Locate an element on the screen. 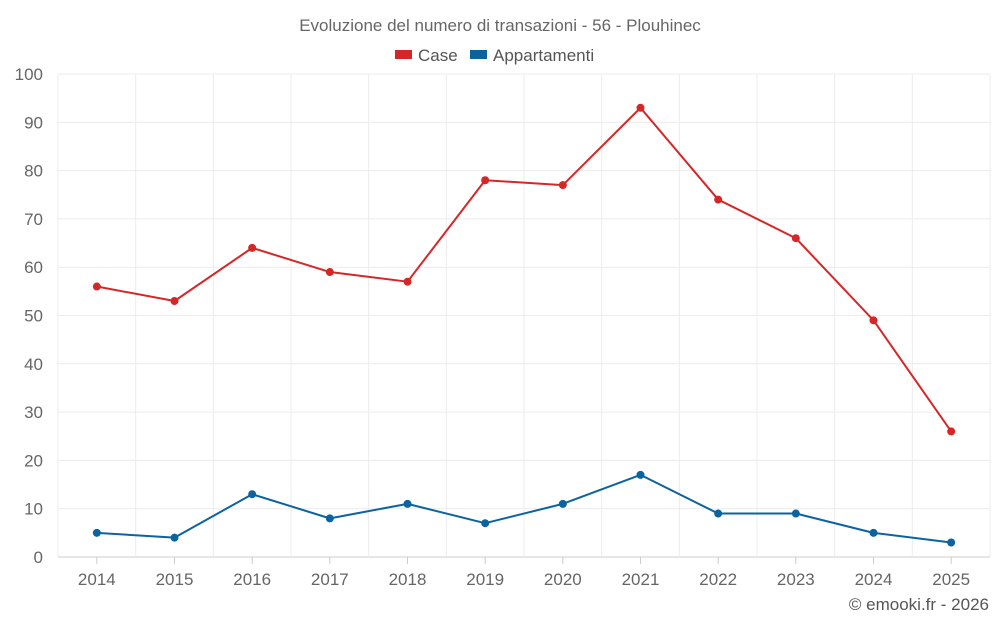 This screenshot has height=625, width=1000. y-axis: 0 10 20 30 40 50 60 70 80 90 100 is located at coordinates (29, 316).